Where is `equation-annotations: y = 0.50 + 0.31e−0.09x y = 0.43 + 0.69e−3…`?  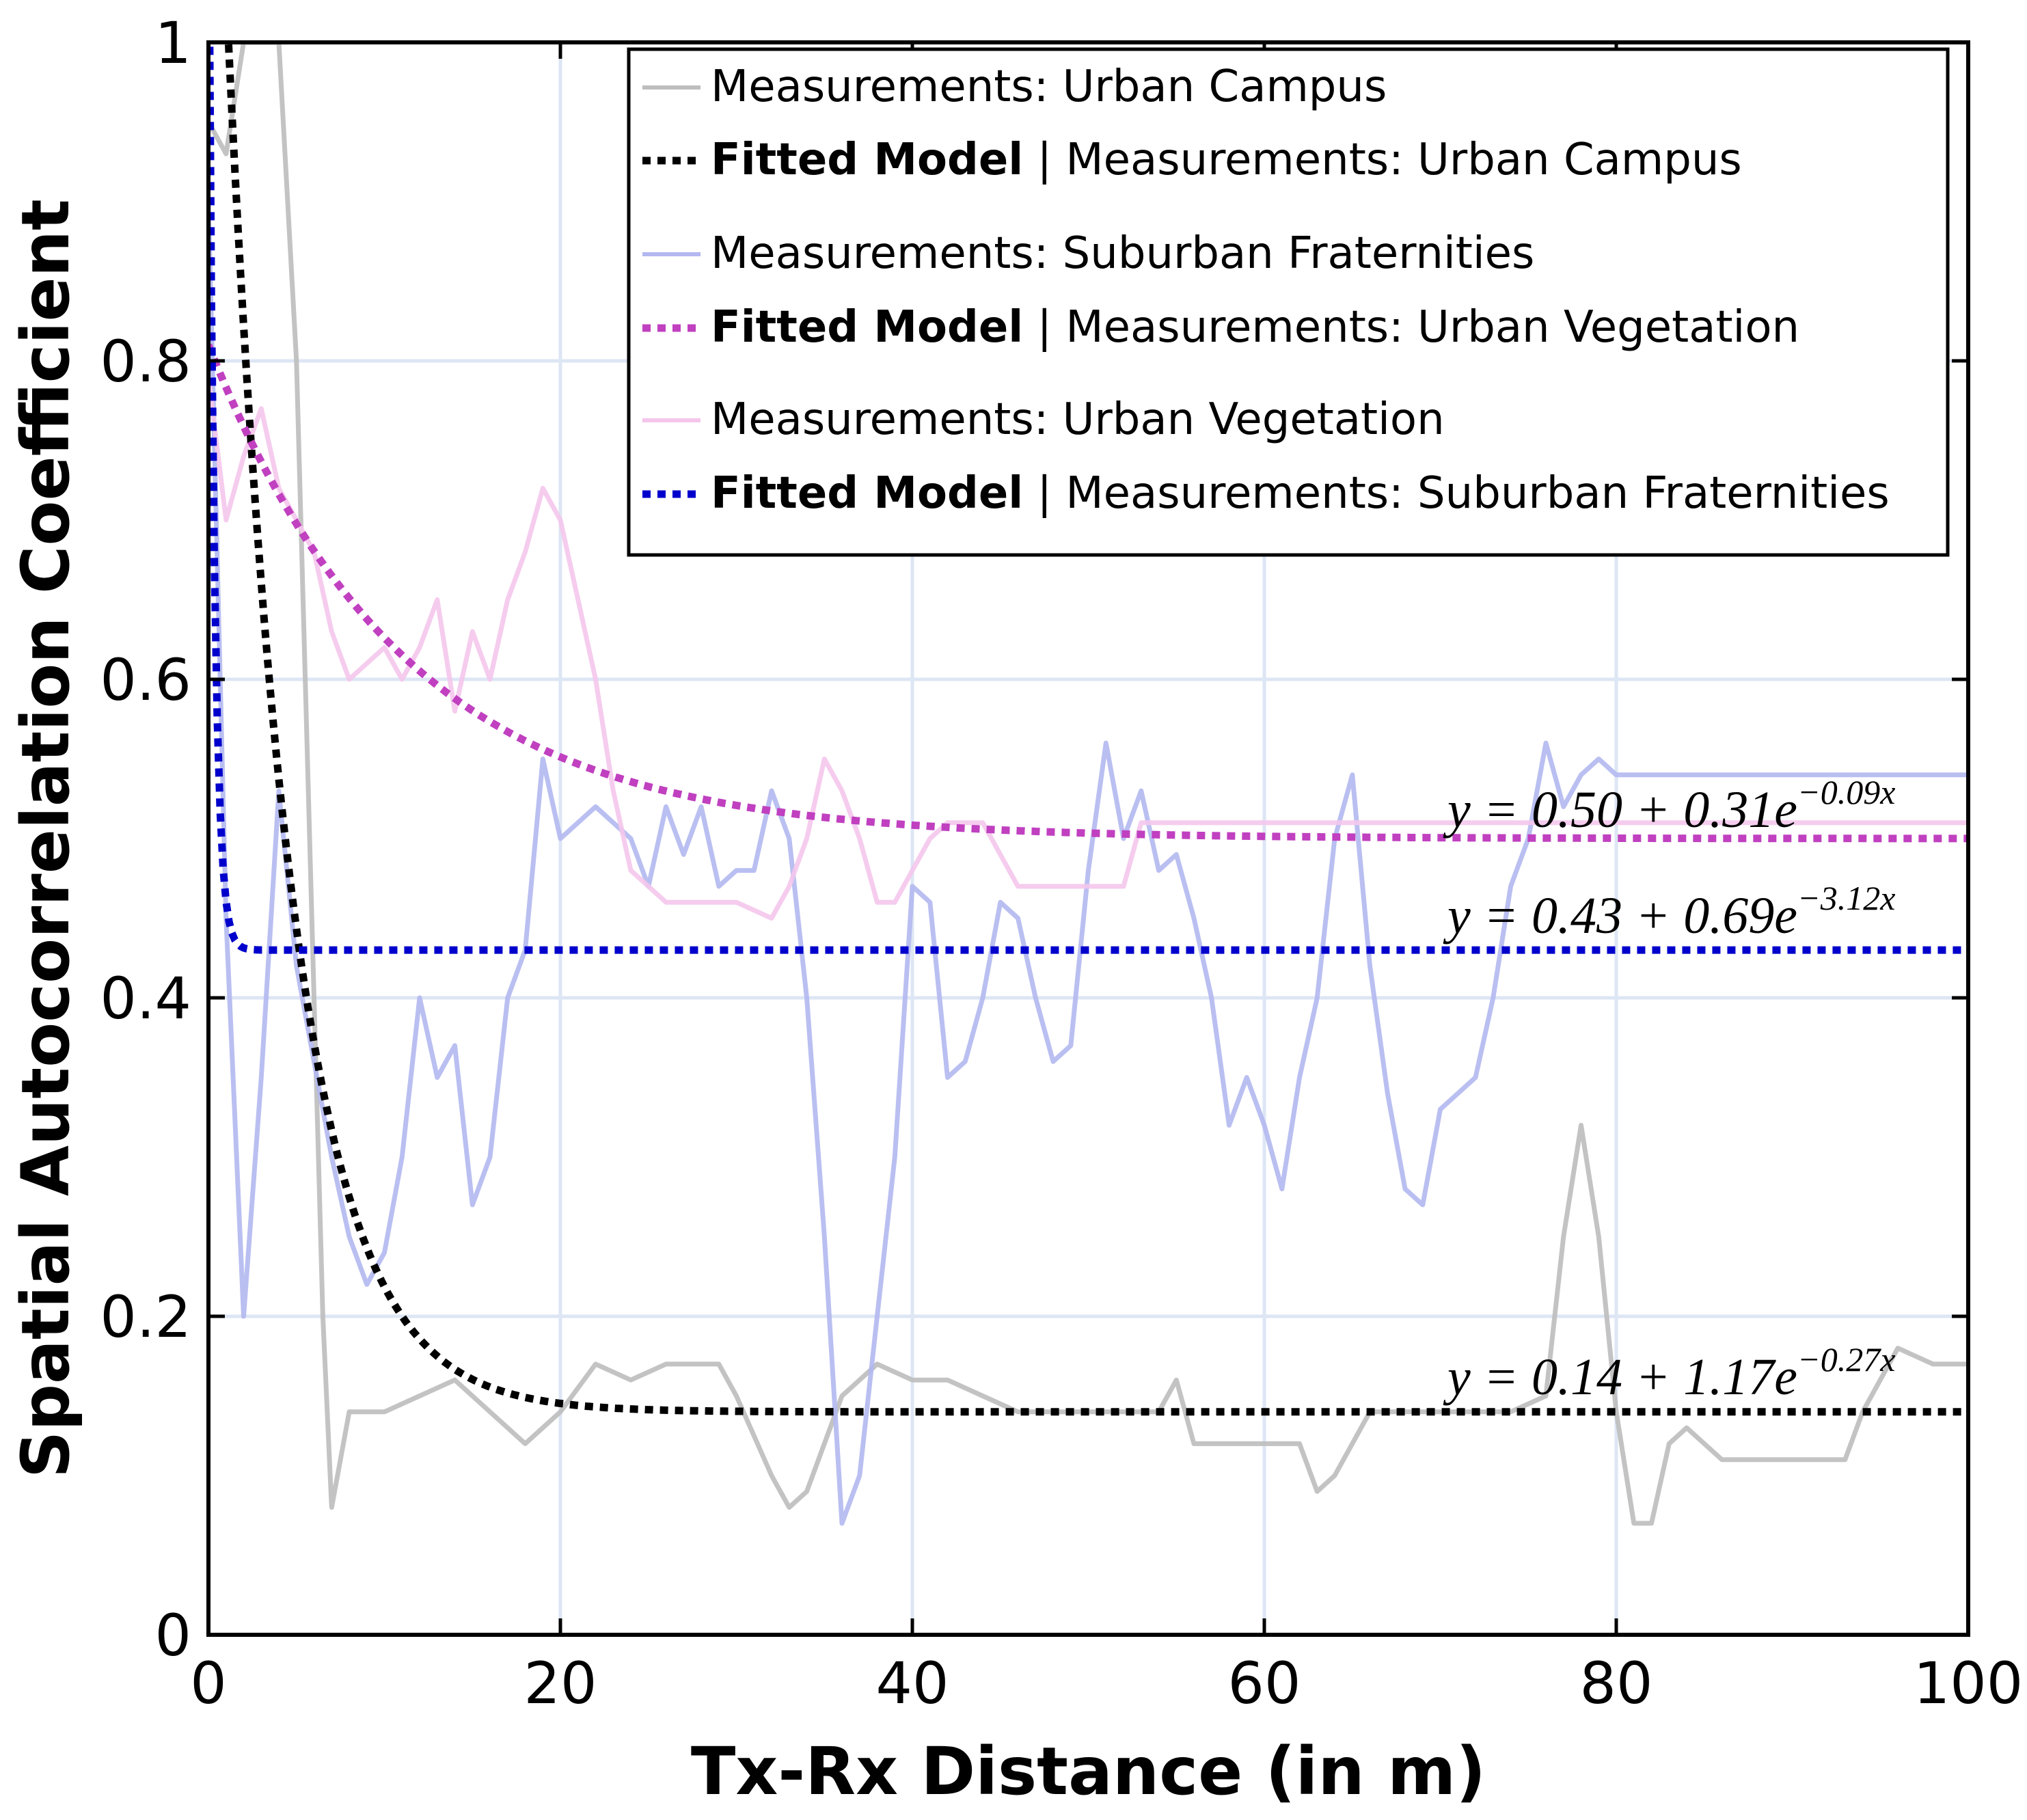
equation-annotations: y = 0.50 + 0.31e−0.09x y = 0.43 + 0.69e−3… is located at coordinates (1669, 1089).